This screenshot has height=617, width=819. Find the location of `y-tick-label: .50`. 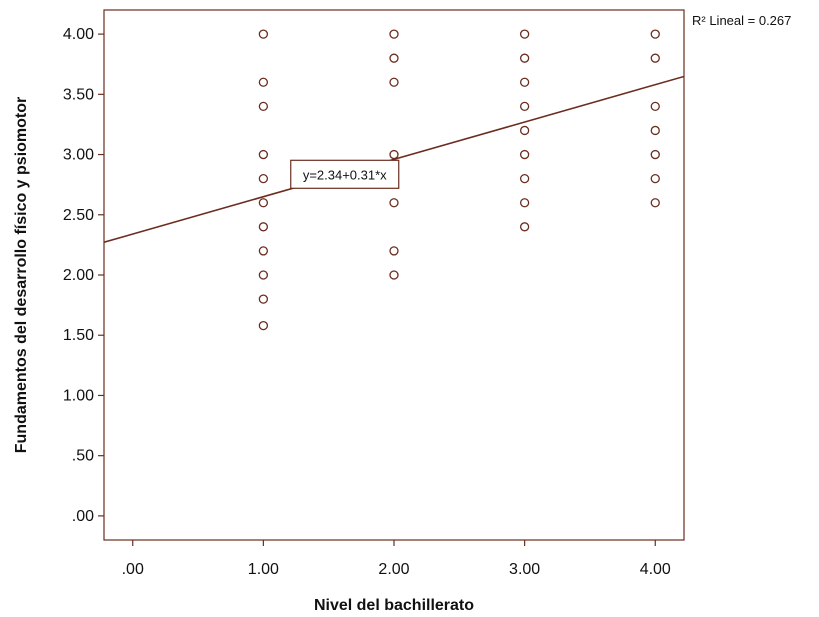

y-tick-label: .50 is located at coordinates (83, 456).